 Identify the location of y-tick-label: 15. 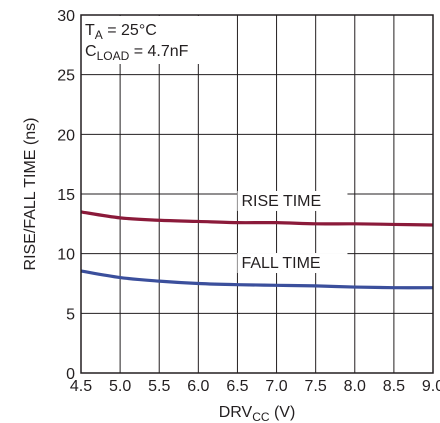
(66, 195).